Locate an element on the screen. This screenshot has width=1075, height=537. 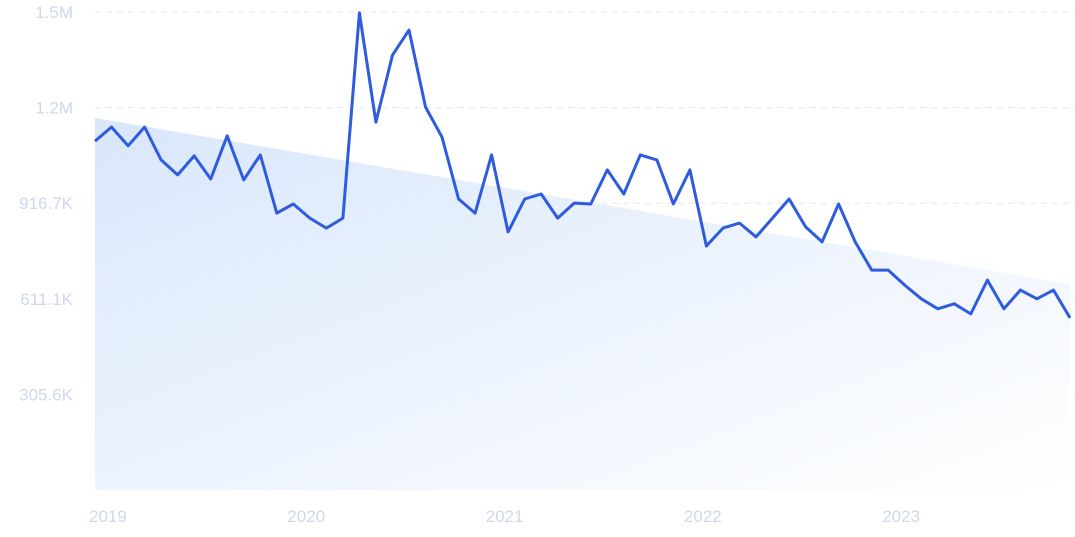
y-tick-label: 611.1K is located at coordinates (46, 299).